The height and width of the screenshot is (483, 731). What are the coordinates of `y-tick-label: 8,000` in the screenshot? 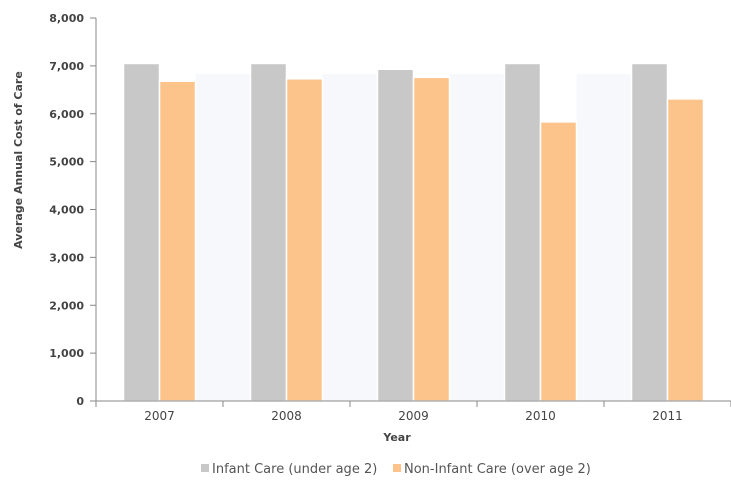 It's located at (66, 18).